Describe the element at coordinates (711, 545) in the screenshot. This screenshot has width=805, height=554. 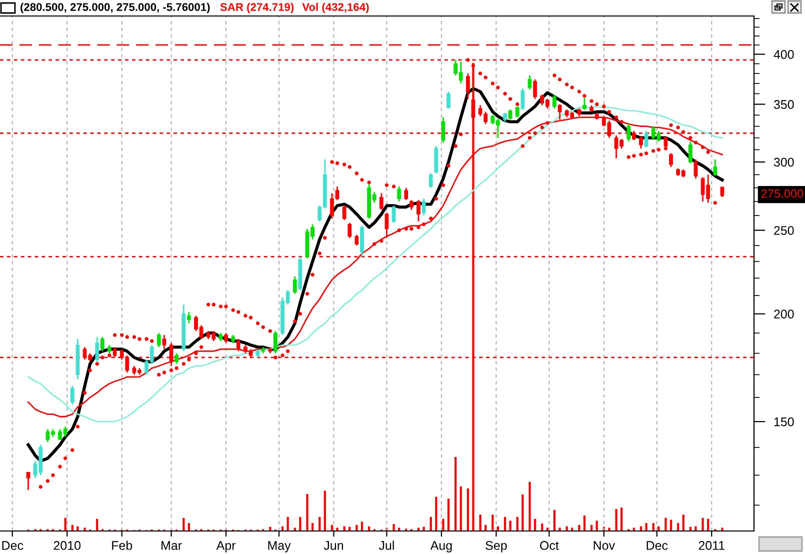
I see `x-tick-label: 2011` at that location.